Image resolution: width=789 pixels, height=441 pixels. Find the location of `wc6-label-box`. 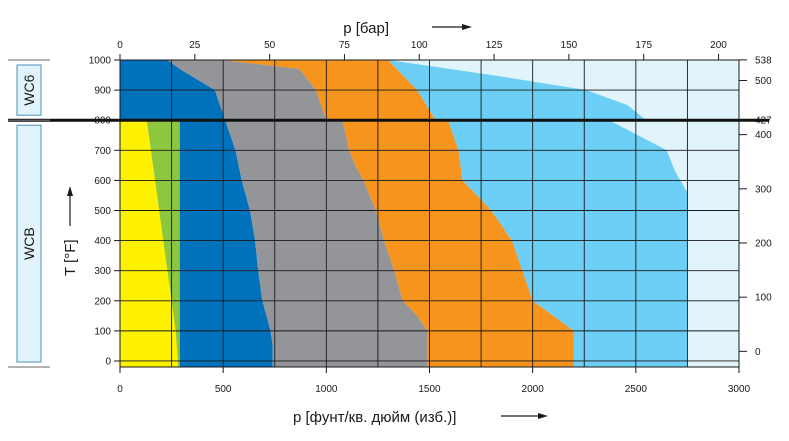

wc6-label-box is located at coordinates (29, 90).